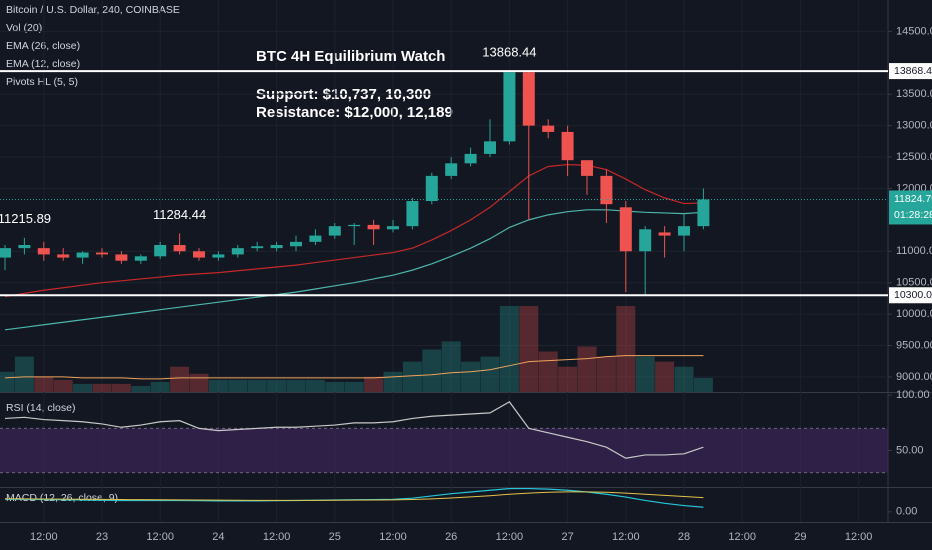  Describe the element at coordinates (914, 94) in the screenshot. I see `y-tick-label: 13500.00` at that location.